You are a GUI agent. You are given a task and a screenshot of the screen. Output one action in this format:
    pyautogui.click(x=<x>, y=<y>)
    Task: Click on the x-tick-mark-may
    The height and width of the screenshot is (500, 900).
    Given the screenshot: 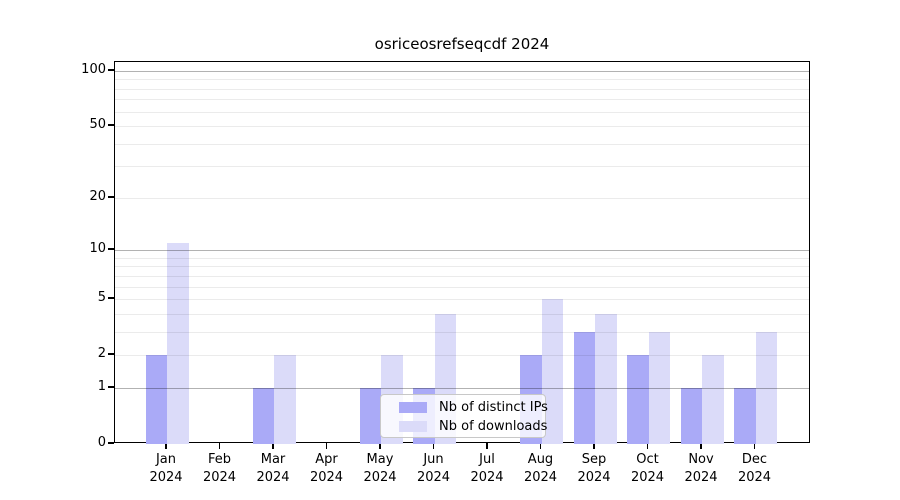 What is the action you would take?
    pyautogui.click(x=380, y=446)
    